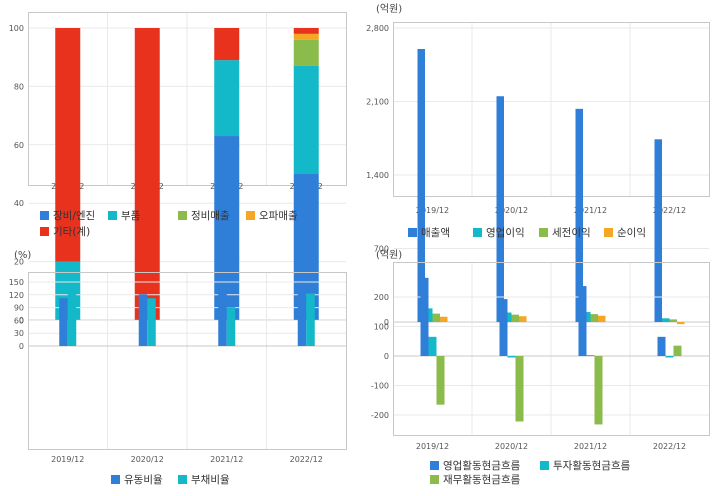 The width and height of the screenshot is (720, 496). Describe the element at coordinates (380, 386) in the screenshot. I see `y-tick-label: -100` at that location.